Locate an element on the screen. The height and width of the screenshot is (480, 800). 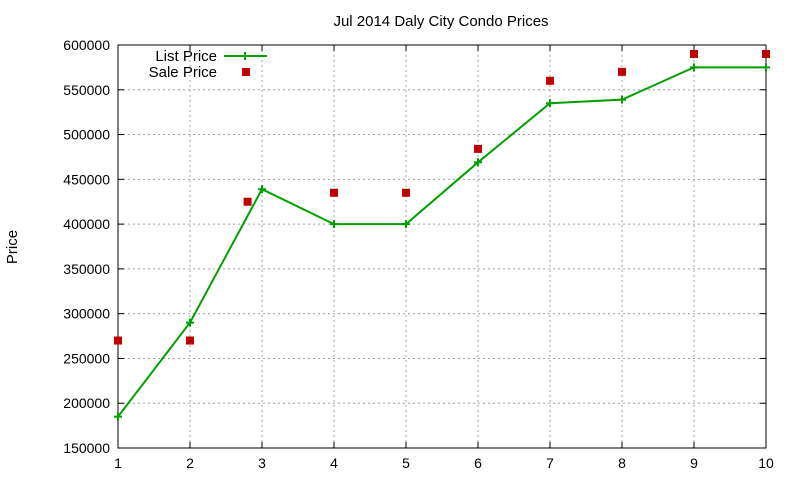
y-tick-label: 550000 is located at coordinates (86, 90).